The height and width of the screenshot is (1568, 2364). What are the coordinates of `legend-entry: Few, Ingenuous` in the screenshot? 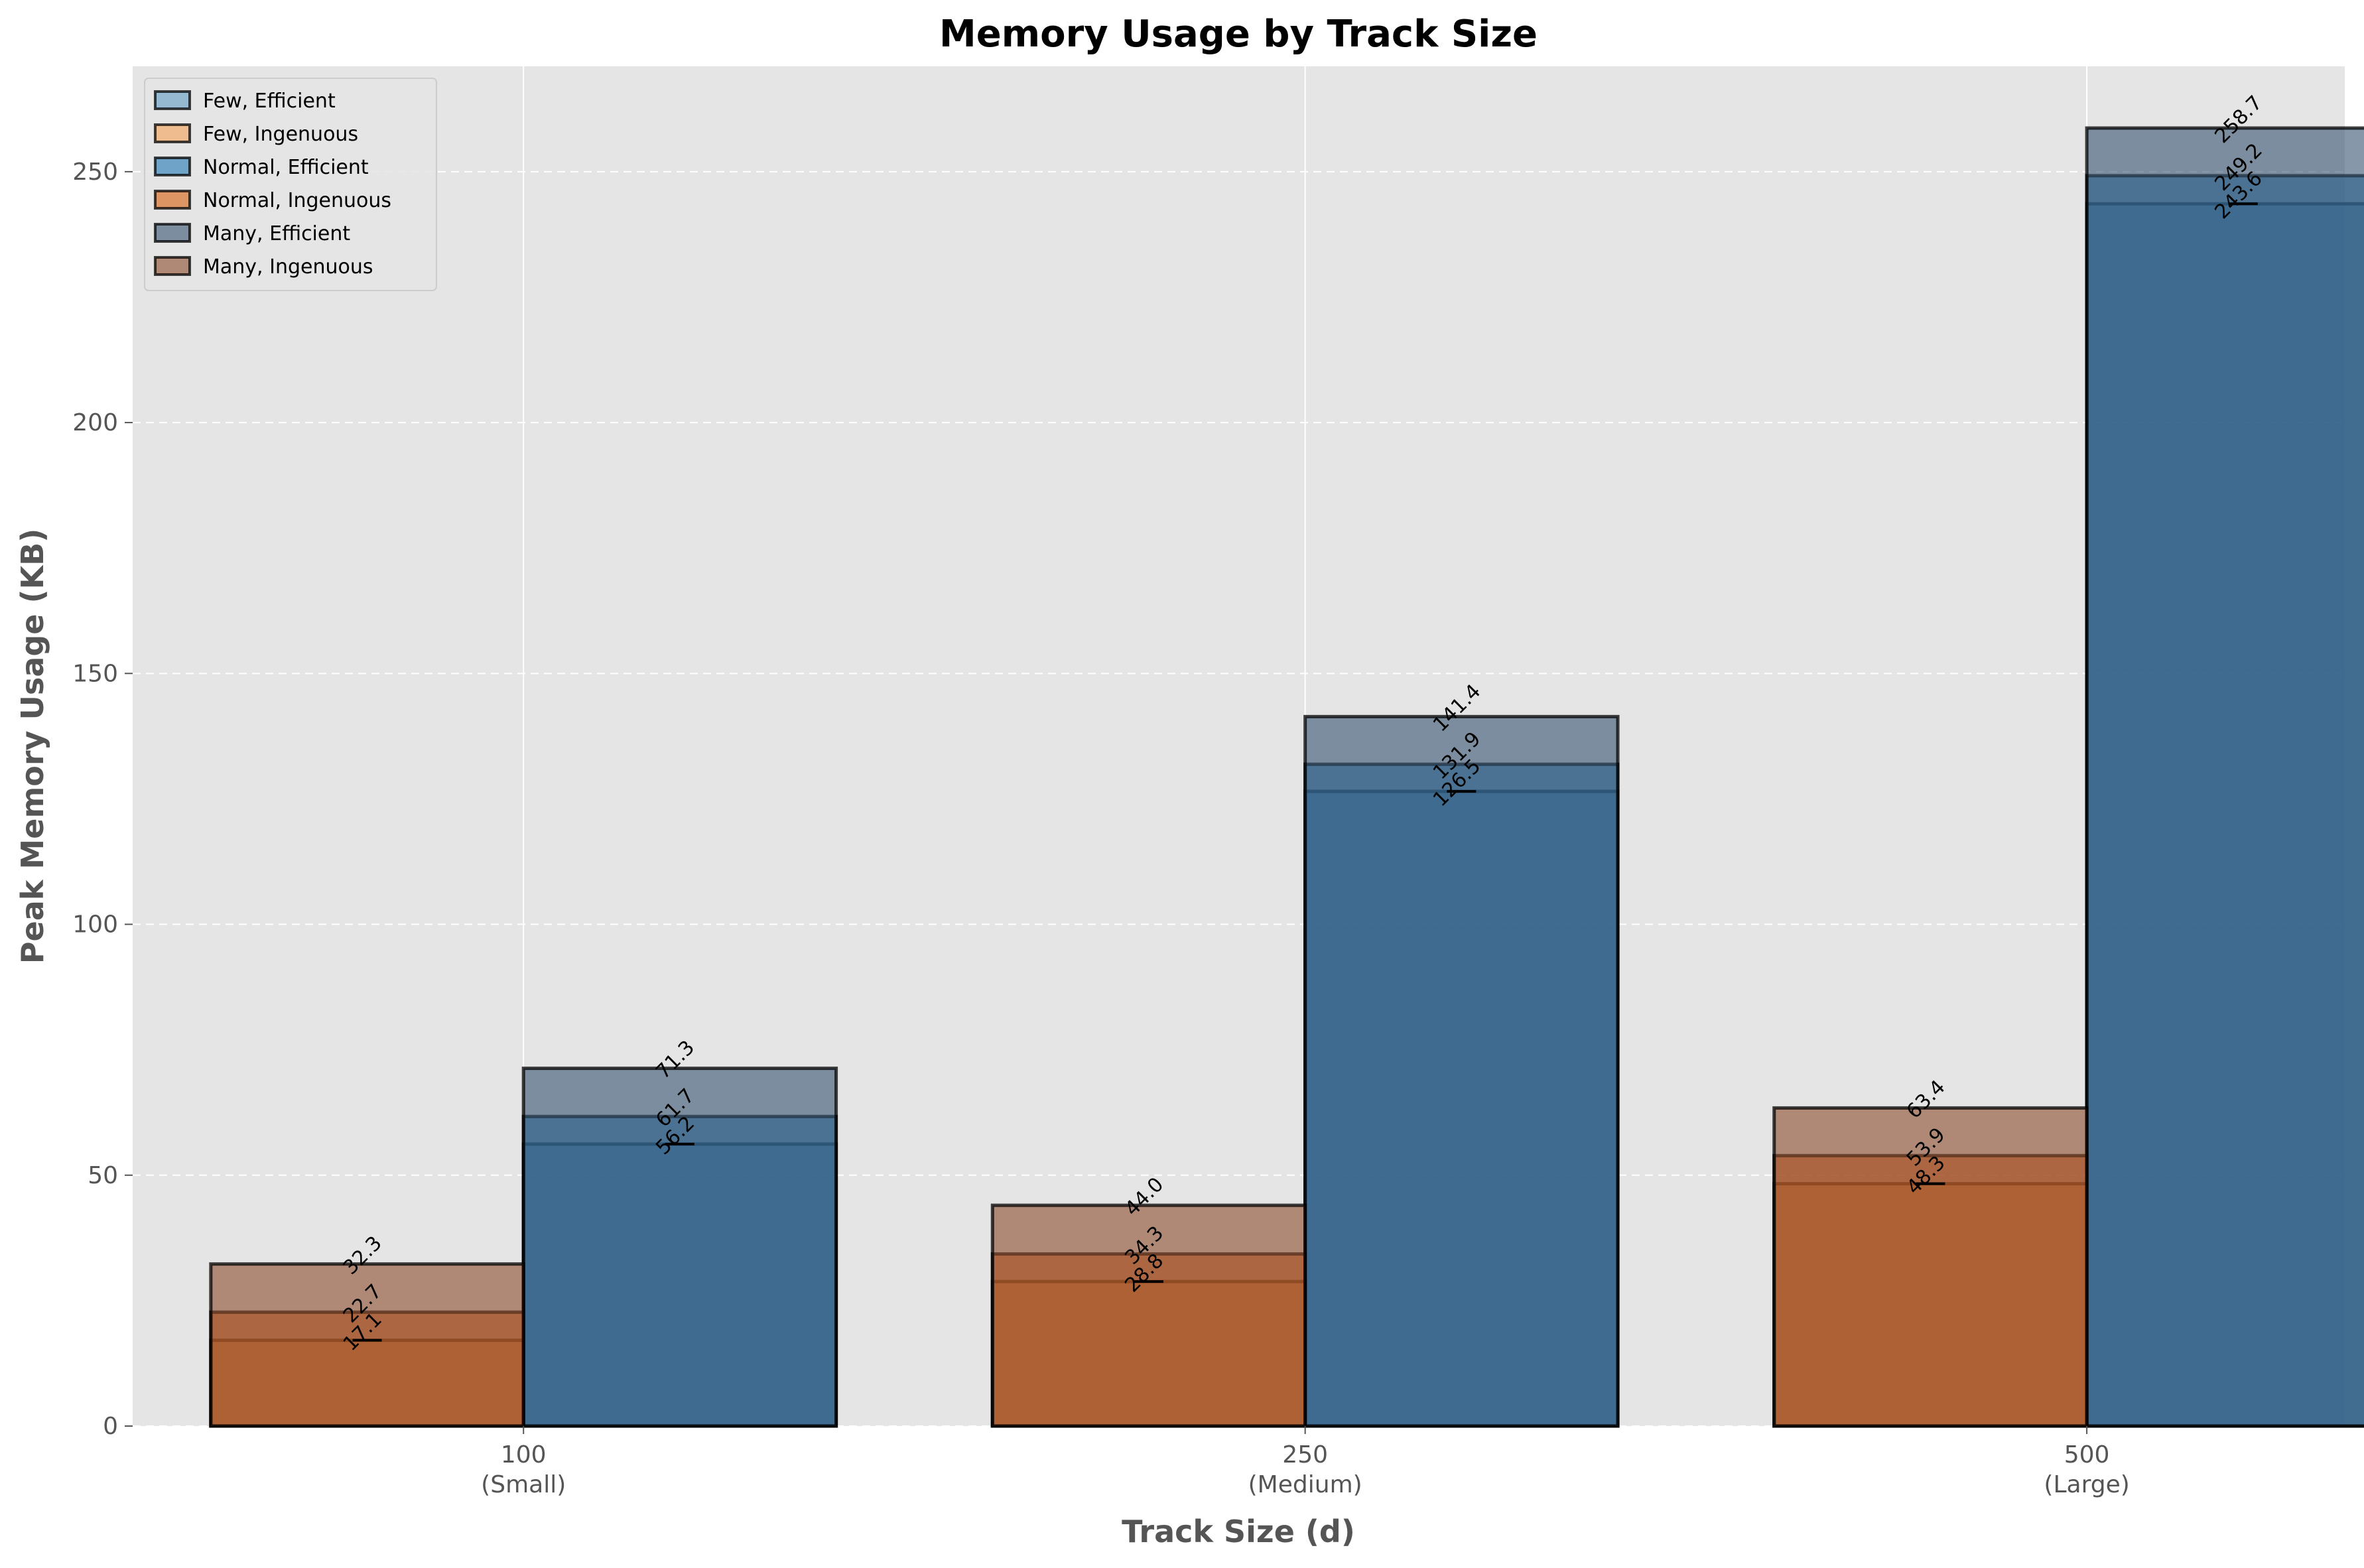 It's located at (280, 134).